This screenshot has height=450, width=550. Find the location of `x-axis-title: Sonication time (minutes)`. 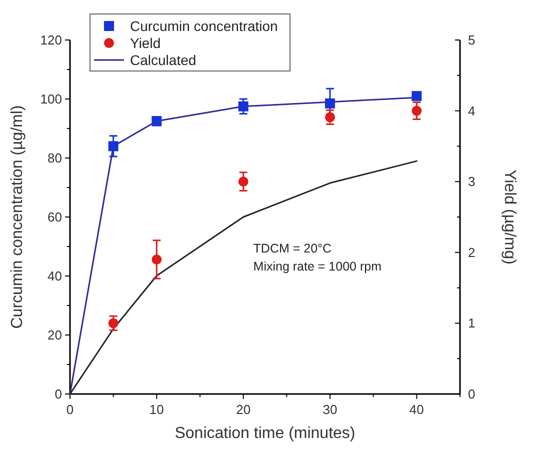

x-axis-title: Sonication time (minutes) is located at coordinates (265, 433).